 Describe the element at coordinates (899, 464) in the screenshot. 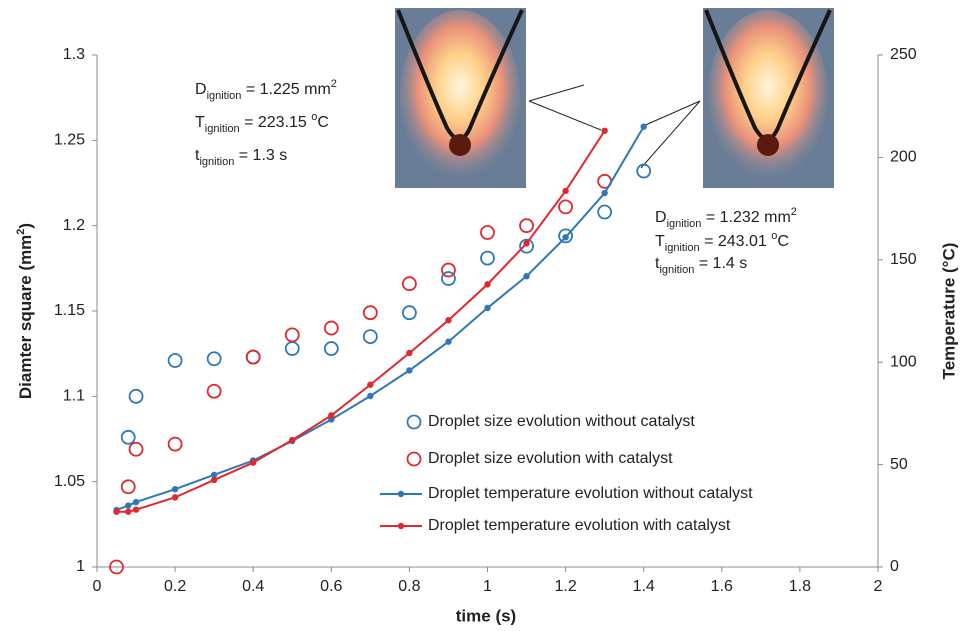

I see `y2-tick-label: 50` at that location.